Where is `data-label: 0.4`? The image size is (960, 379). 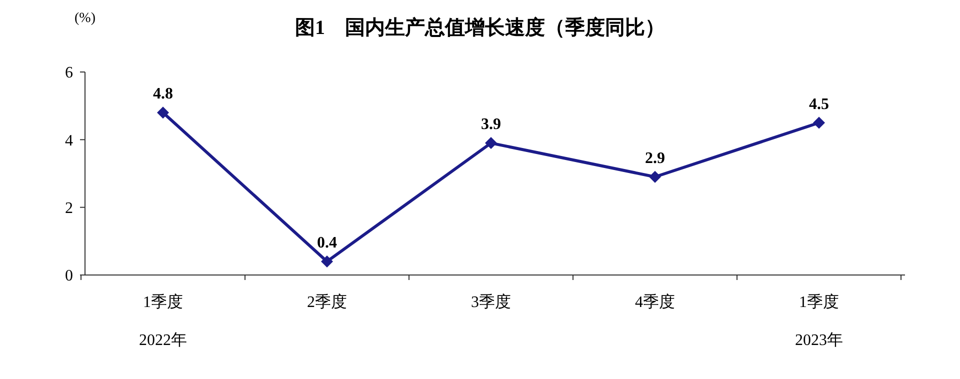
data-label: 0.4 is located at coordinates (327, 243).